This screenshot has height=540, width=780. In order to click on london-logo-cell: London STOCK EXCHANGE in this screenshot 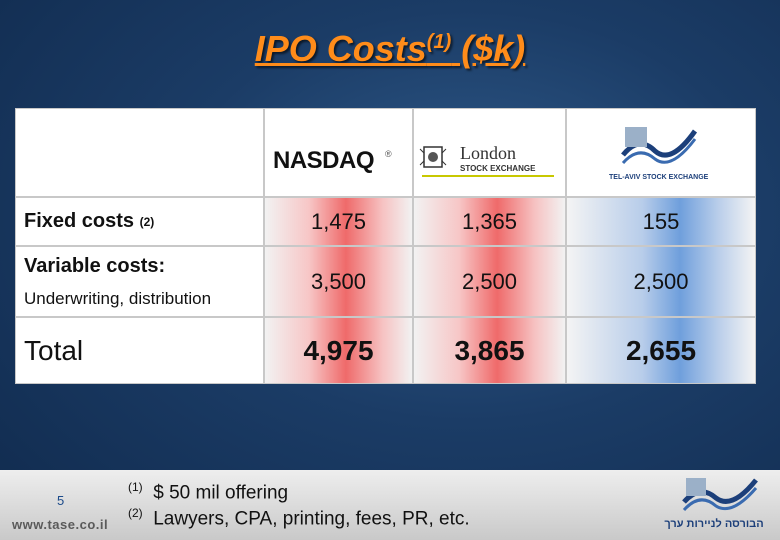, I will do `click(489, 152)`.